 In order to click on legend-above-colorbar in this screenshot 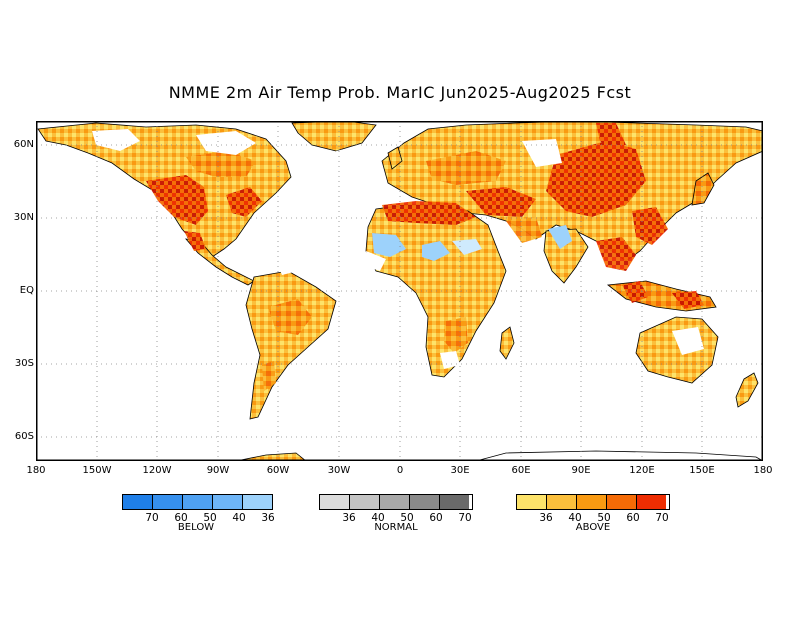, I will do `click(593, 502)`.